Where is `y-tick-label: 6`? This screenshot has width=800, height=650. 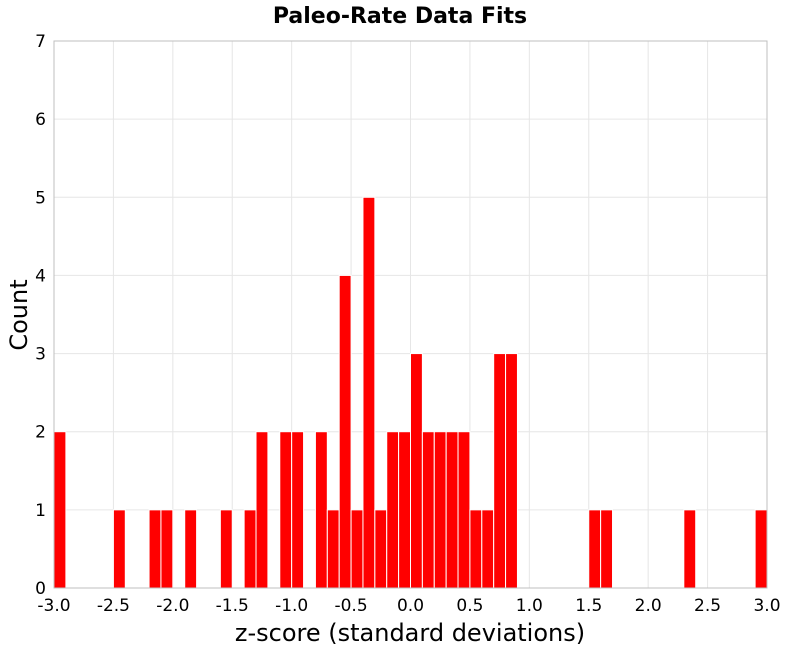
y-tick-label: 6 is located at coordinates (40, 120).